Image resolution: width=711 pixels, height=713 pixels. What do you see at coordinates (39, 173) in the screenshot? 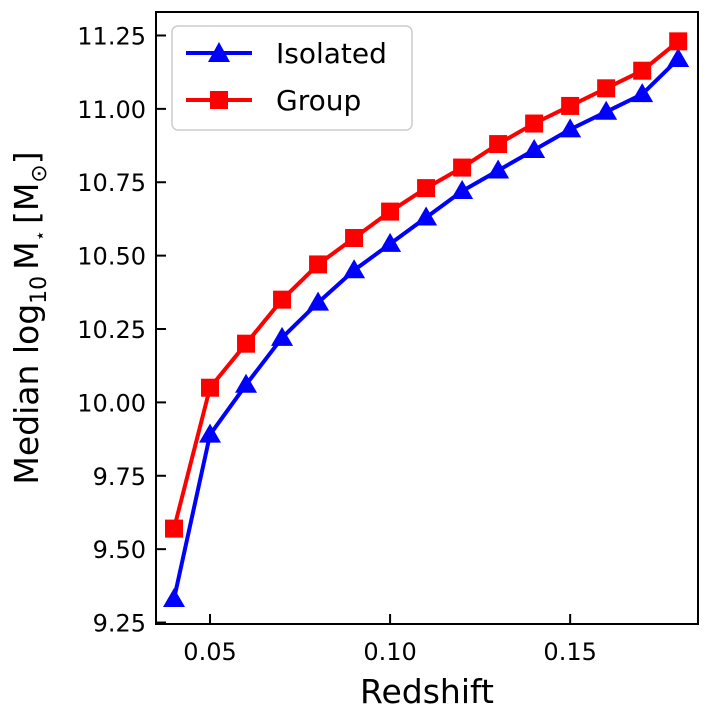
I see `y-axis-label-sun-symbol: ⊙` at bounding box center [39, 173].